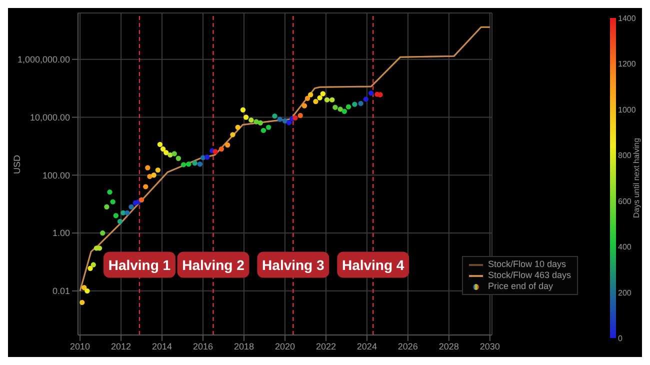  Describe the element at coordinates (527, 264) in the screenshot. I see `legend-label: Stock/Flow 10 days` at that location.